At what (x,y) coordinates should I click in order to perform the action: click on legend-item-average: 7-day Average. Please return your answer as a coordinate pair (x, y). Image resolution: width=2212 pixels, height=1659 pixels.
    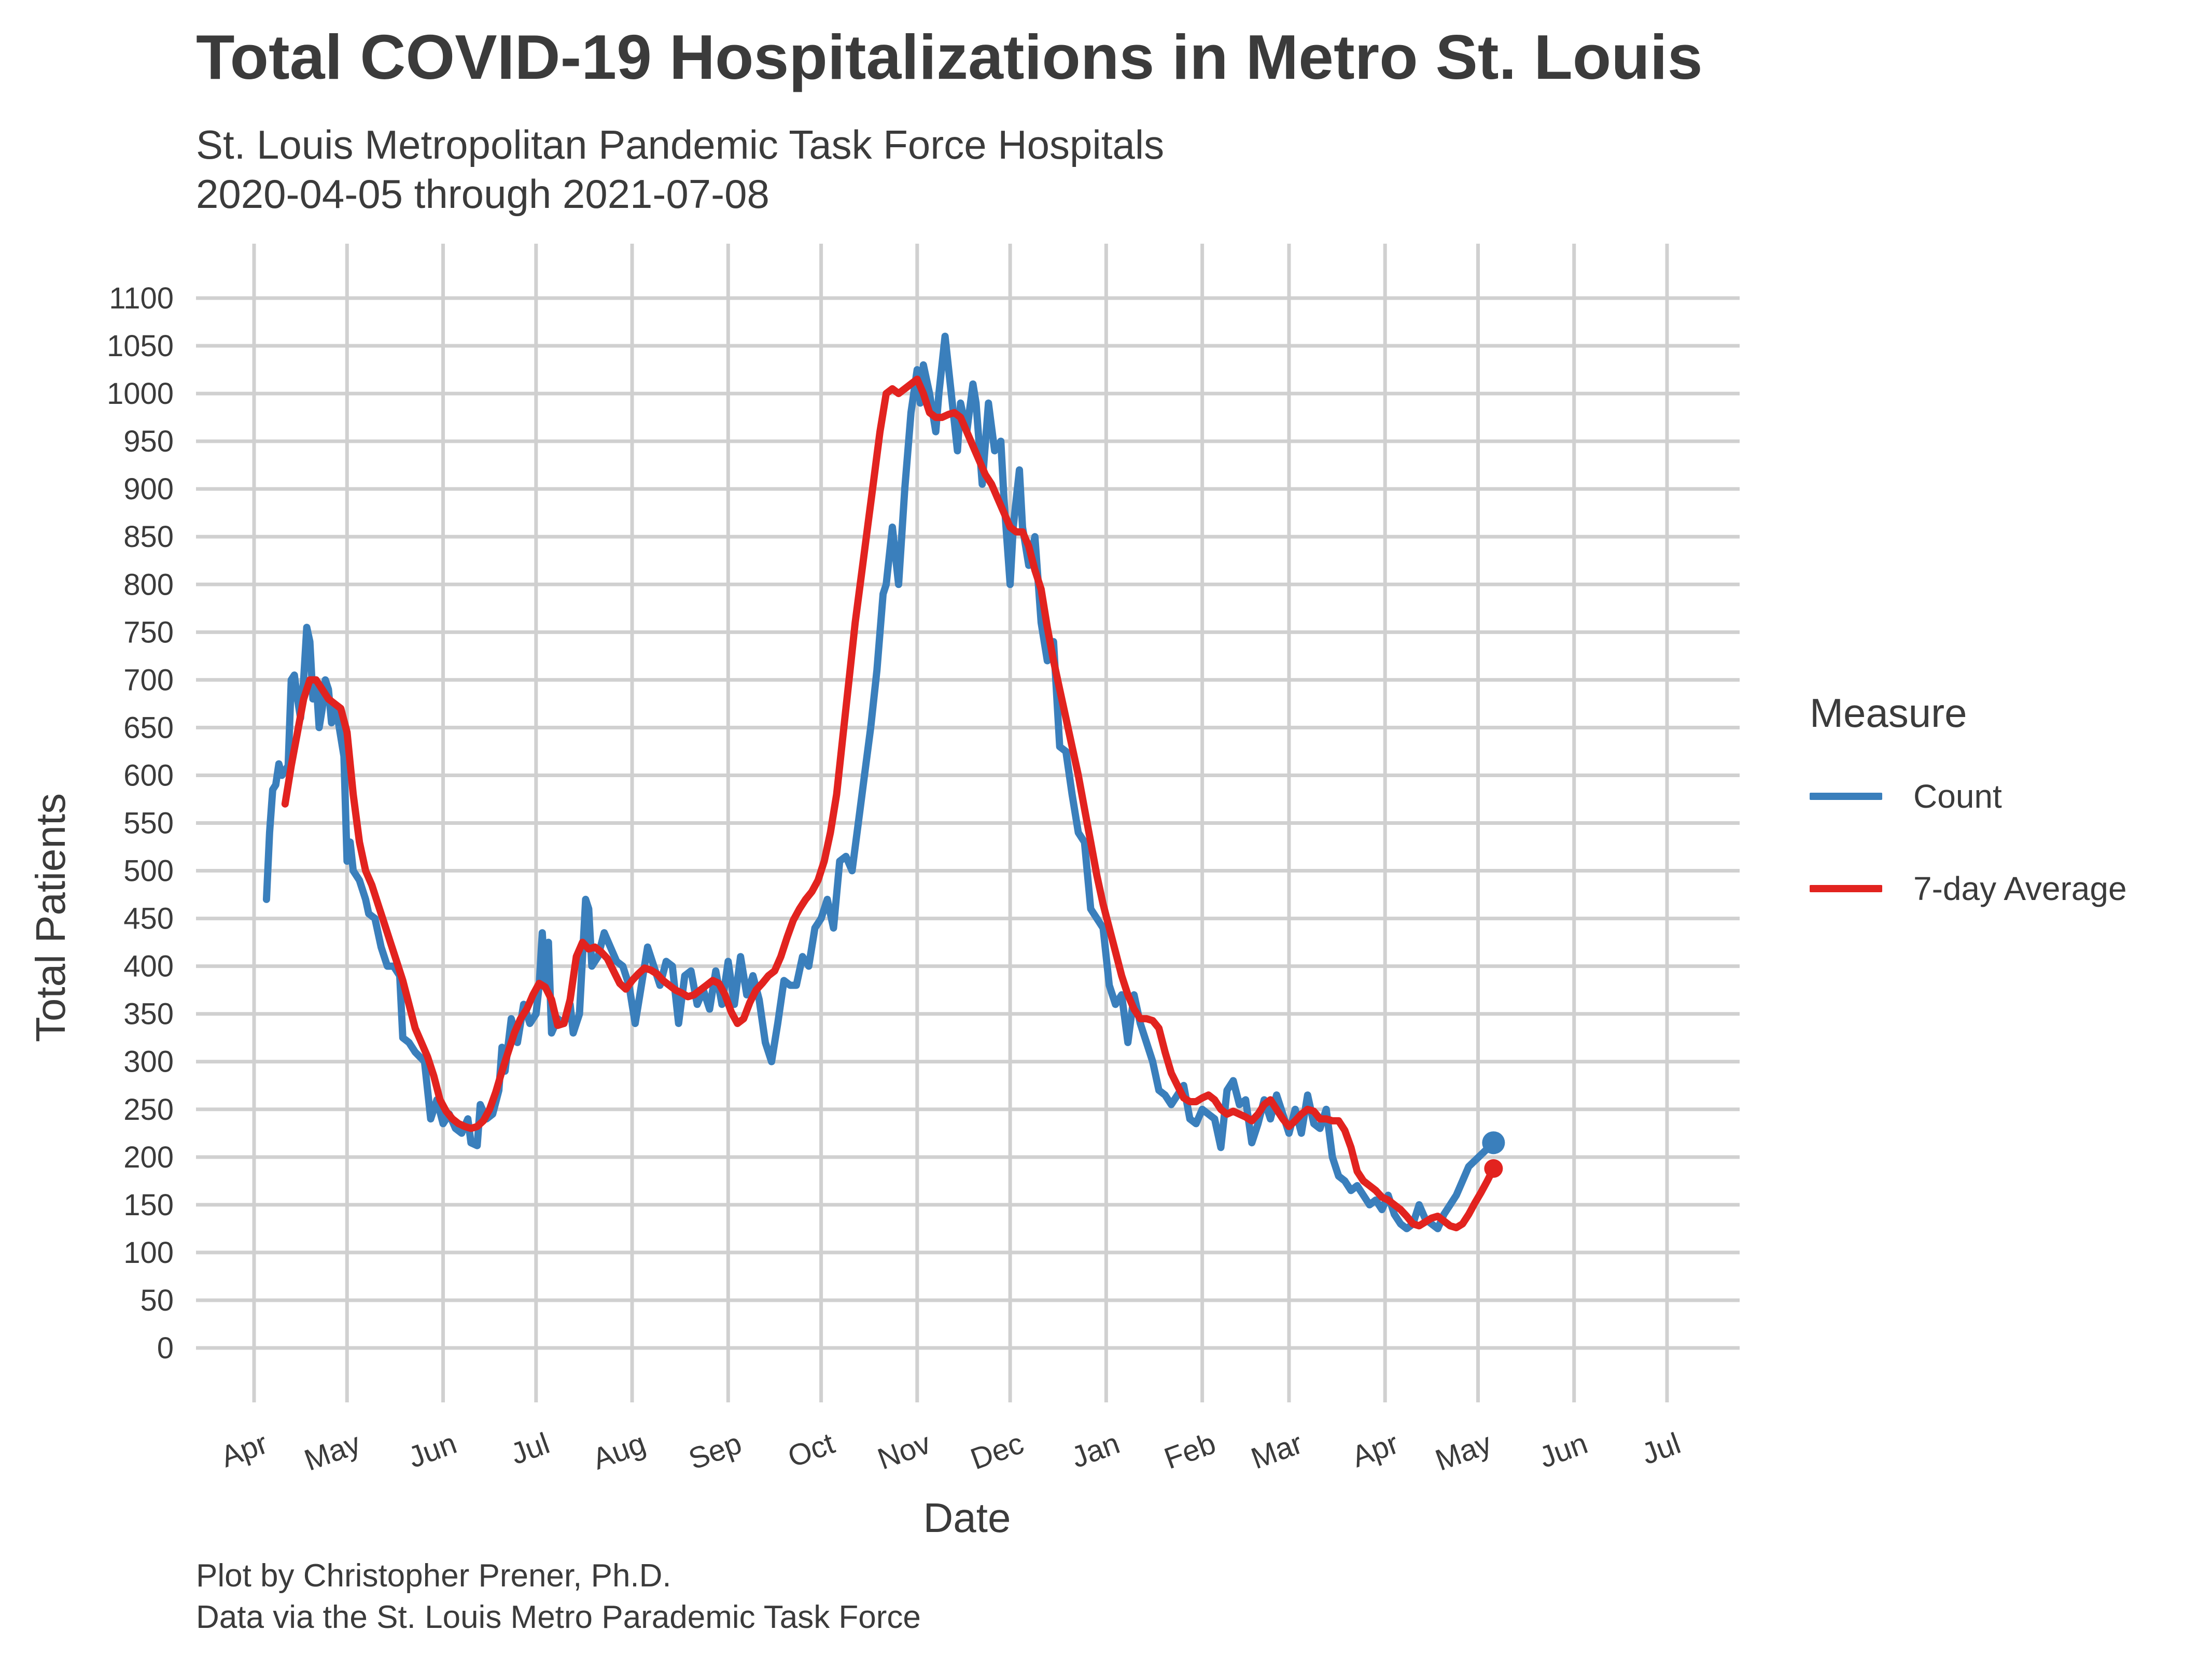
    Looking at the image, I should click on (1968, 888).